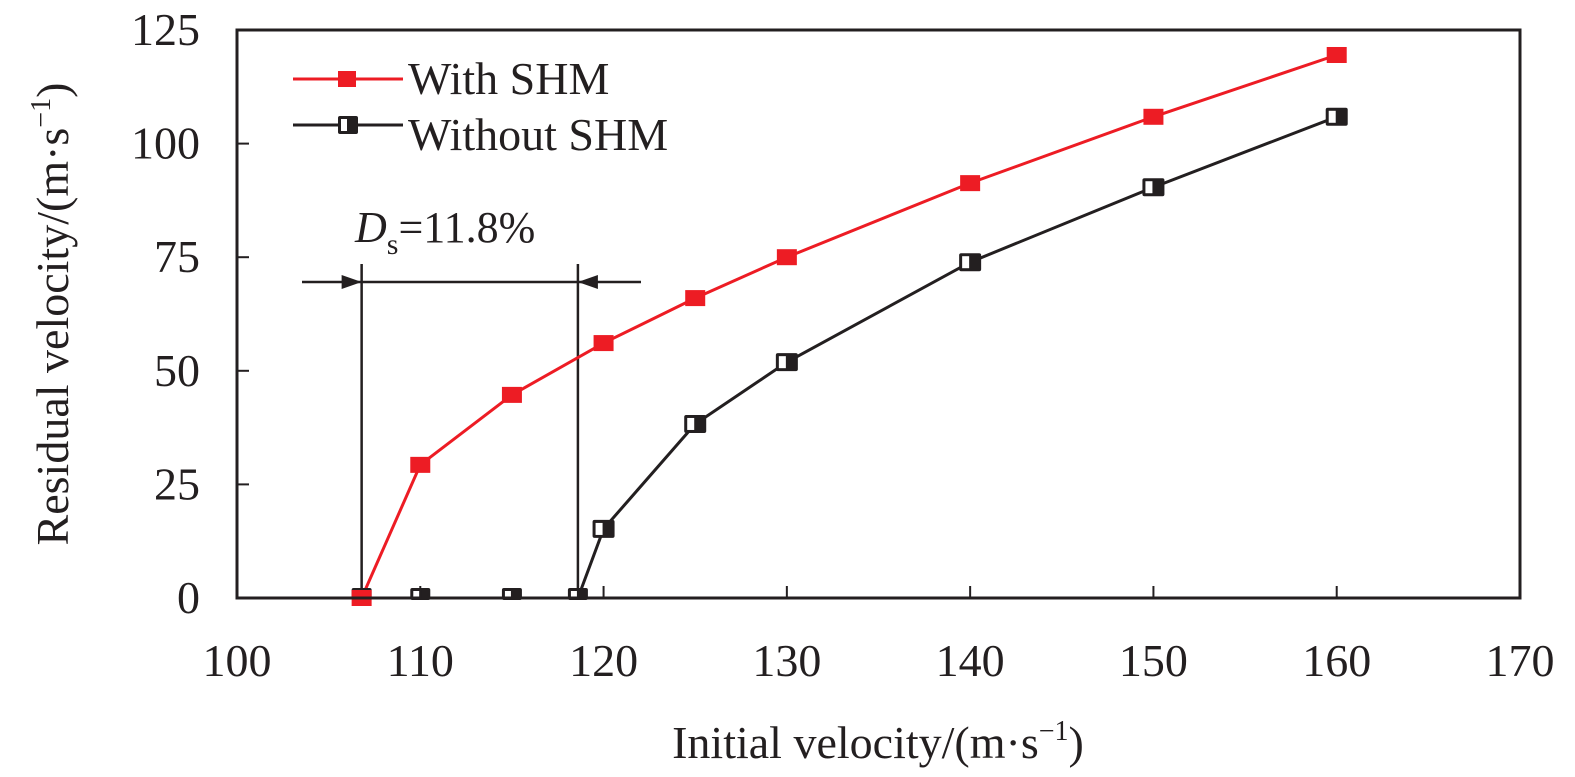  What do you see at coordinates (444, 232) in the screenshot?
I see `annotation-label: Ds=11.8%` at bounding box center [444, 232].